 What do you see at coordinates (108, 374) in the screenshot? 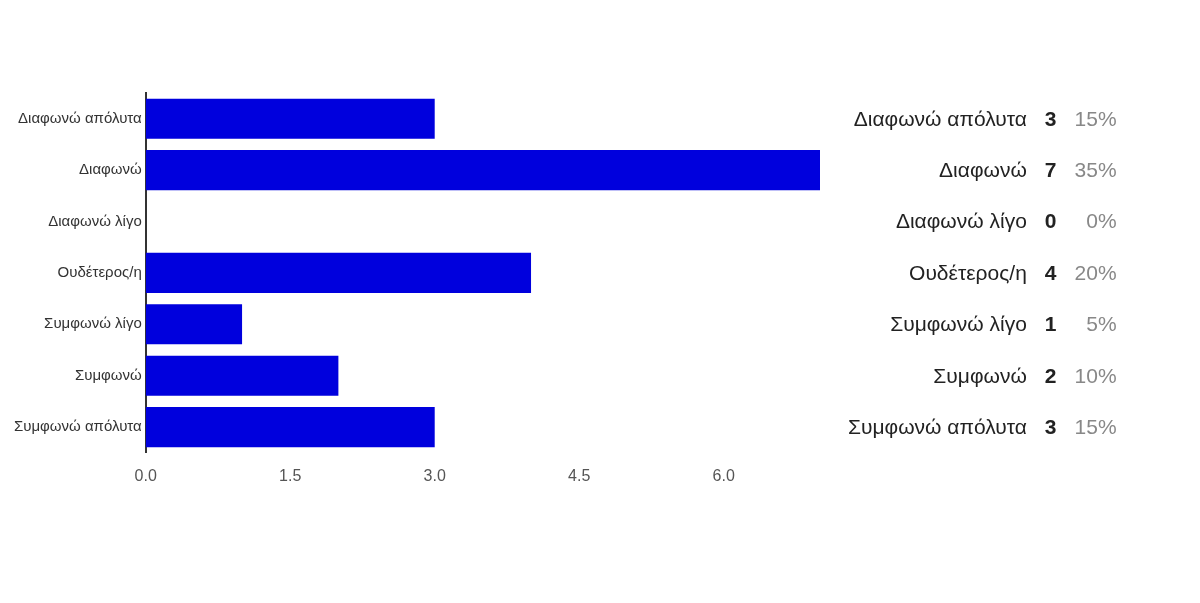
I see `y-tick-label: Συμφωνώ` at bounding box center [108, 374].